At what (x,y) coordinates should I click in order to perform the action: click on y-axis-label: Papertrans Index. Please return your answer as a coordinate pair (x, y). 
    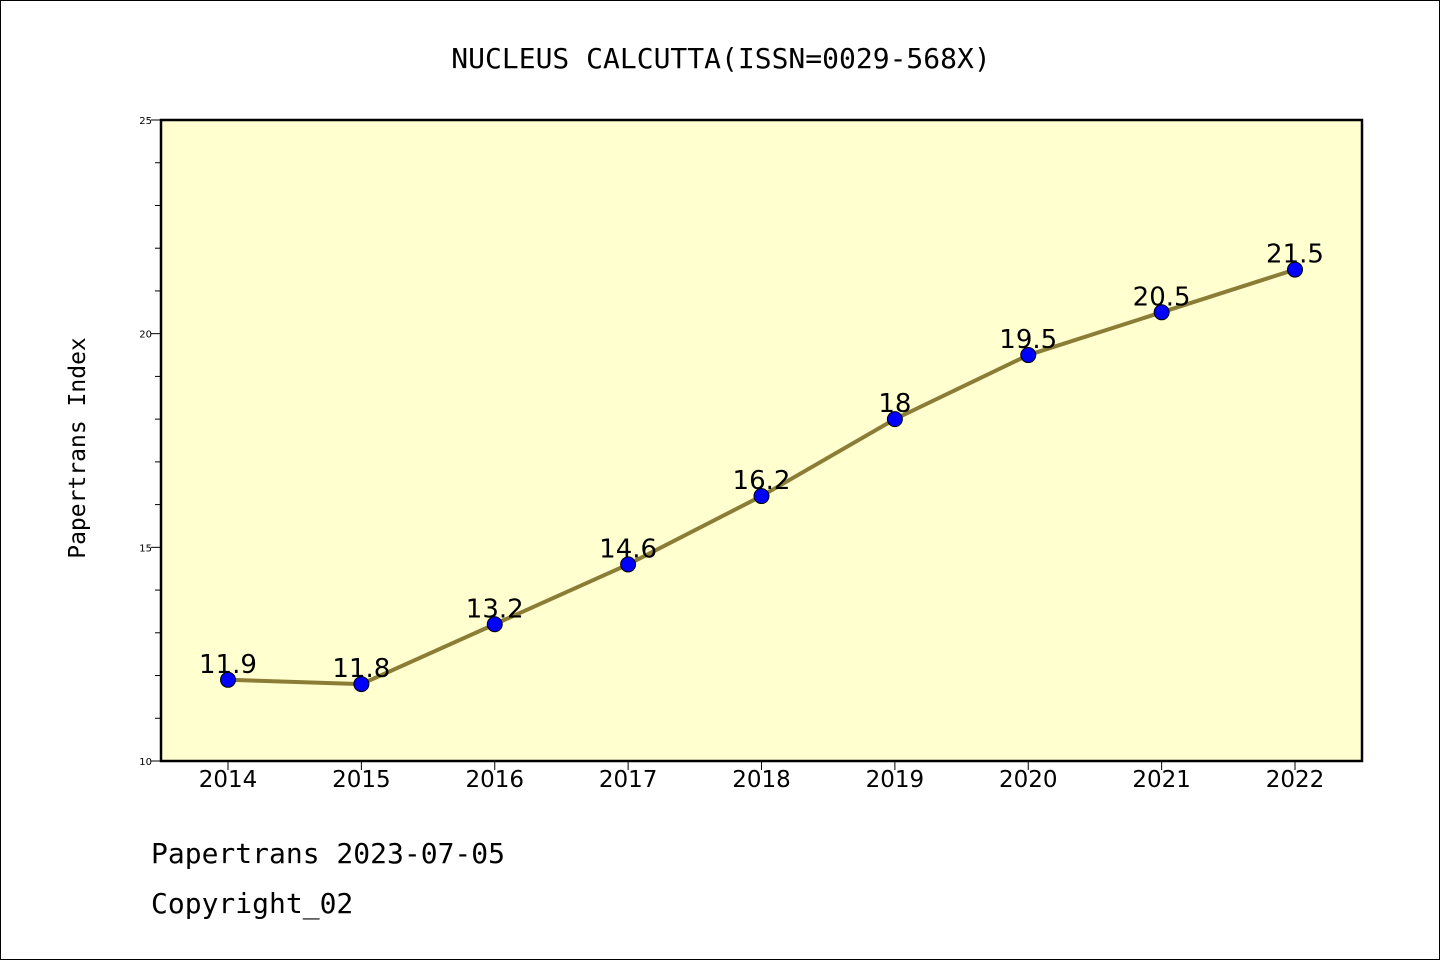
    Looking at the image, I should click on (78, 448).